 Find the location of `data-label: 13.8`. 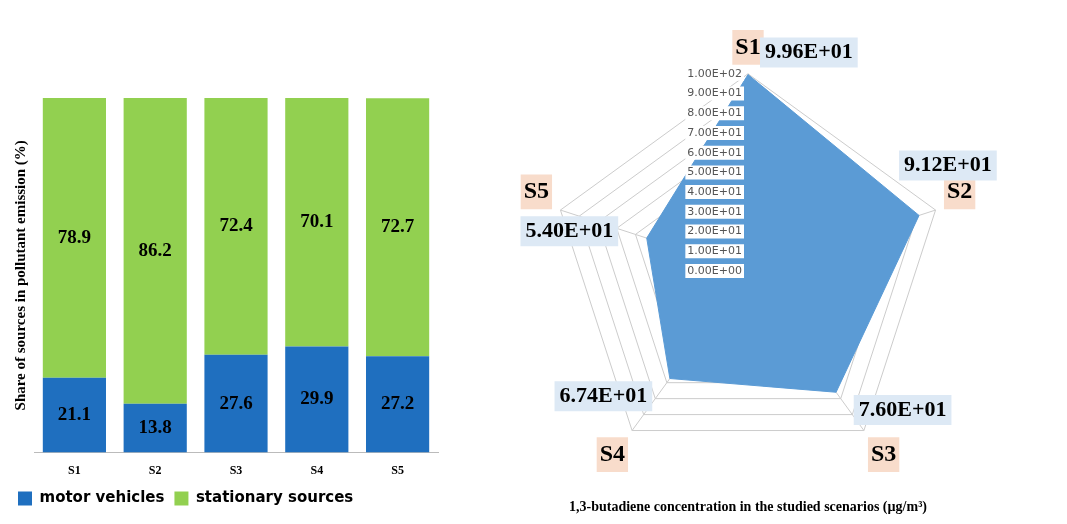

data-label: 13.8 is located at coordinates (155, 427).